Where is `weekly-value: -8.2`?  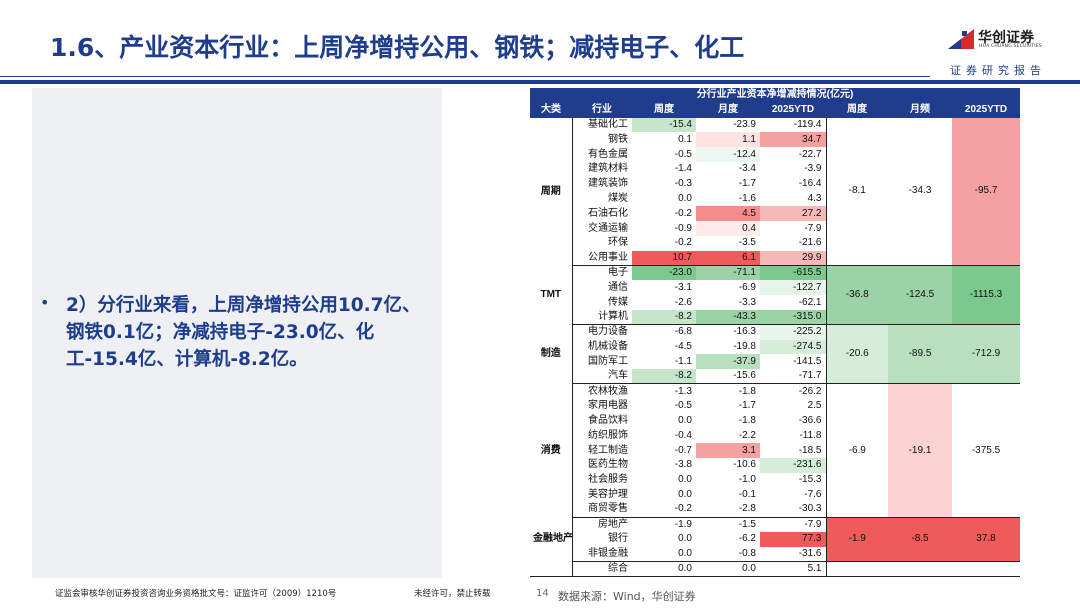 weekly-value: -8.2 is located at coordinates (664, 377).